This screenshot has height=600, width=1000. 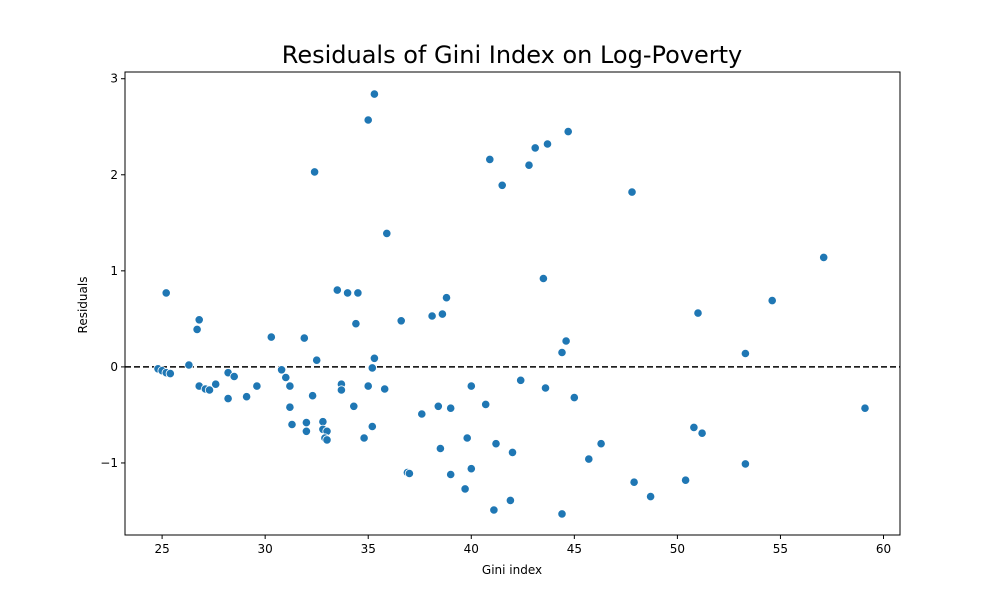 I want to click on x-tick-label: 35, so click(x=368, y=549).